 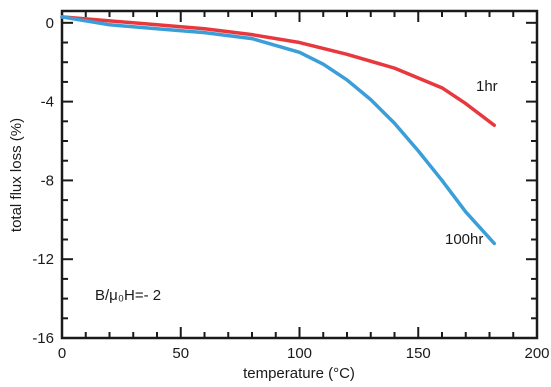 What do you see at coordinates (43, 259) in the screenshot?
I see `y-tick-label: -12` at bounding box center [43, 259].